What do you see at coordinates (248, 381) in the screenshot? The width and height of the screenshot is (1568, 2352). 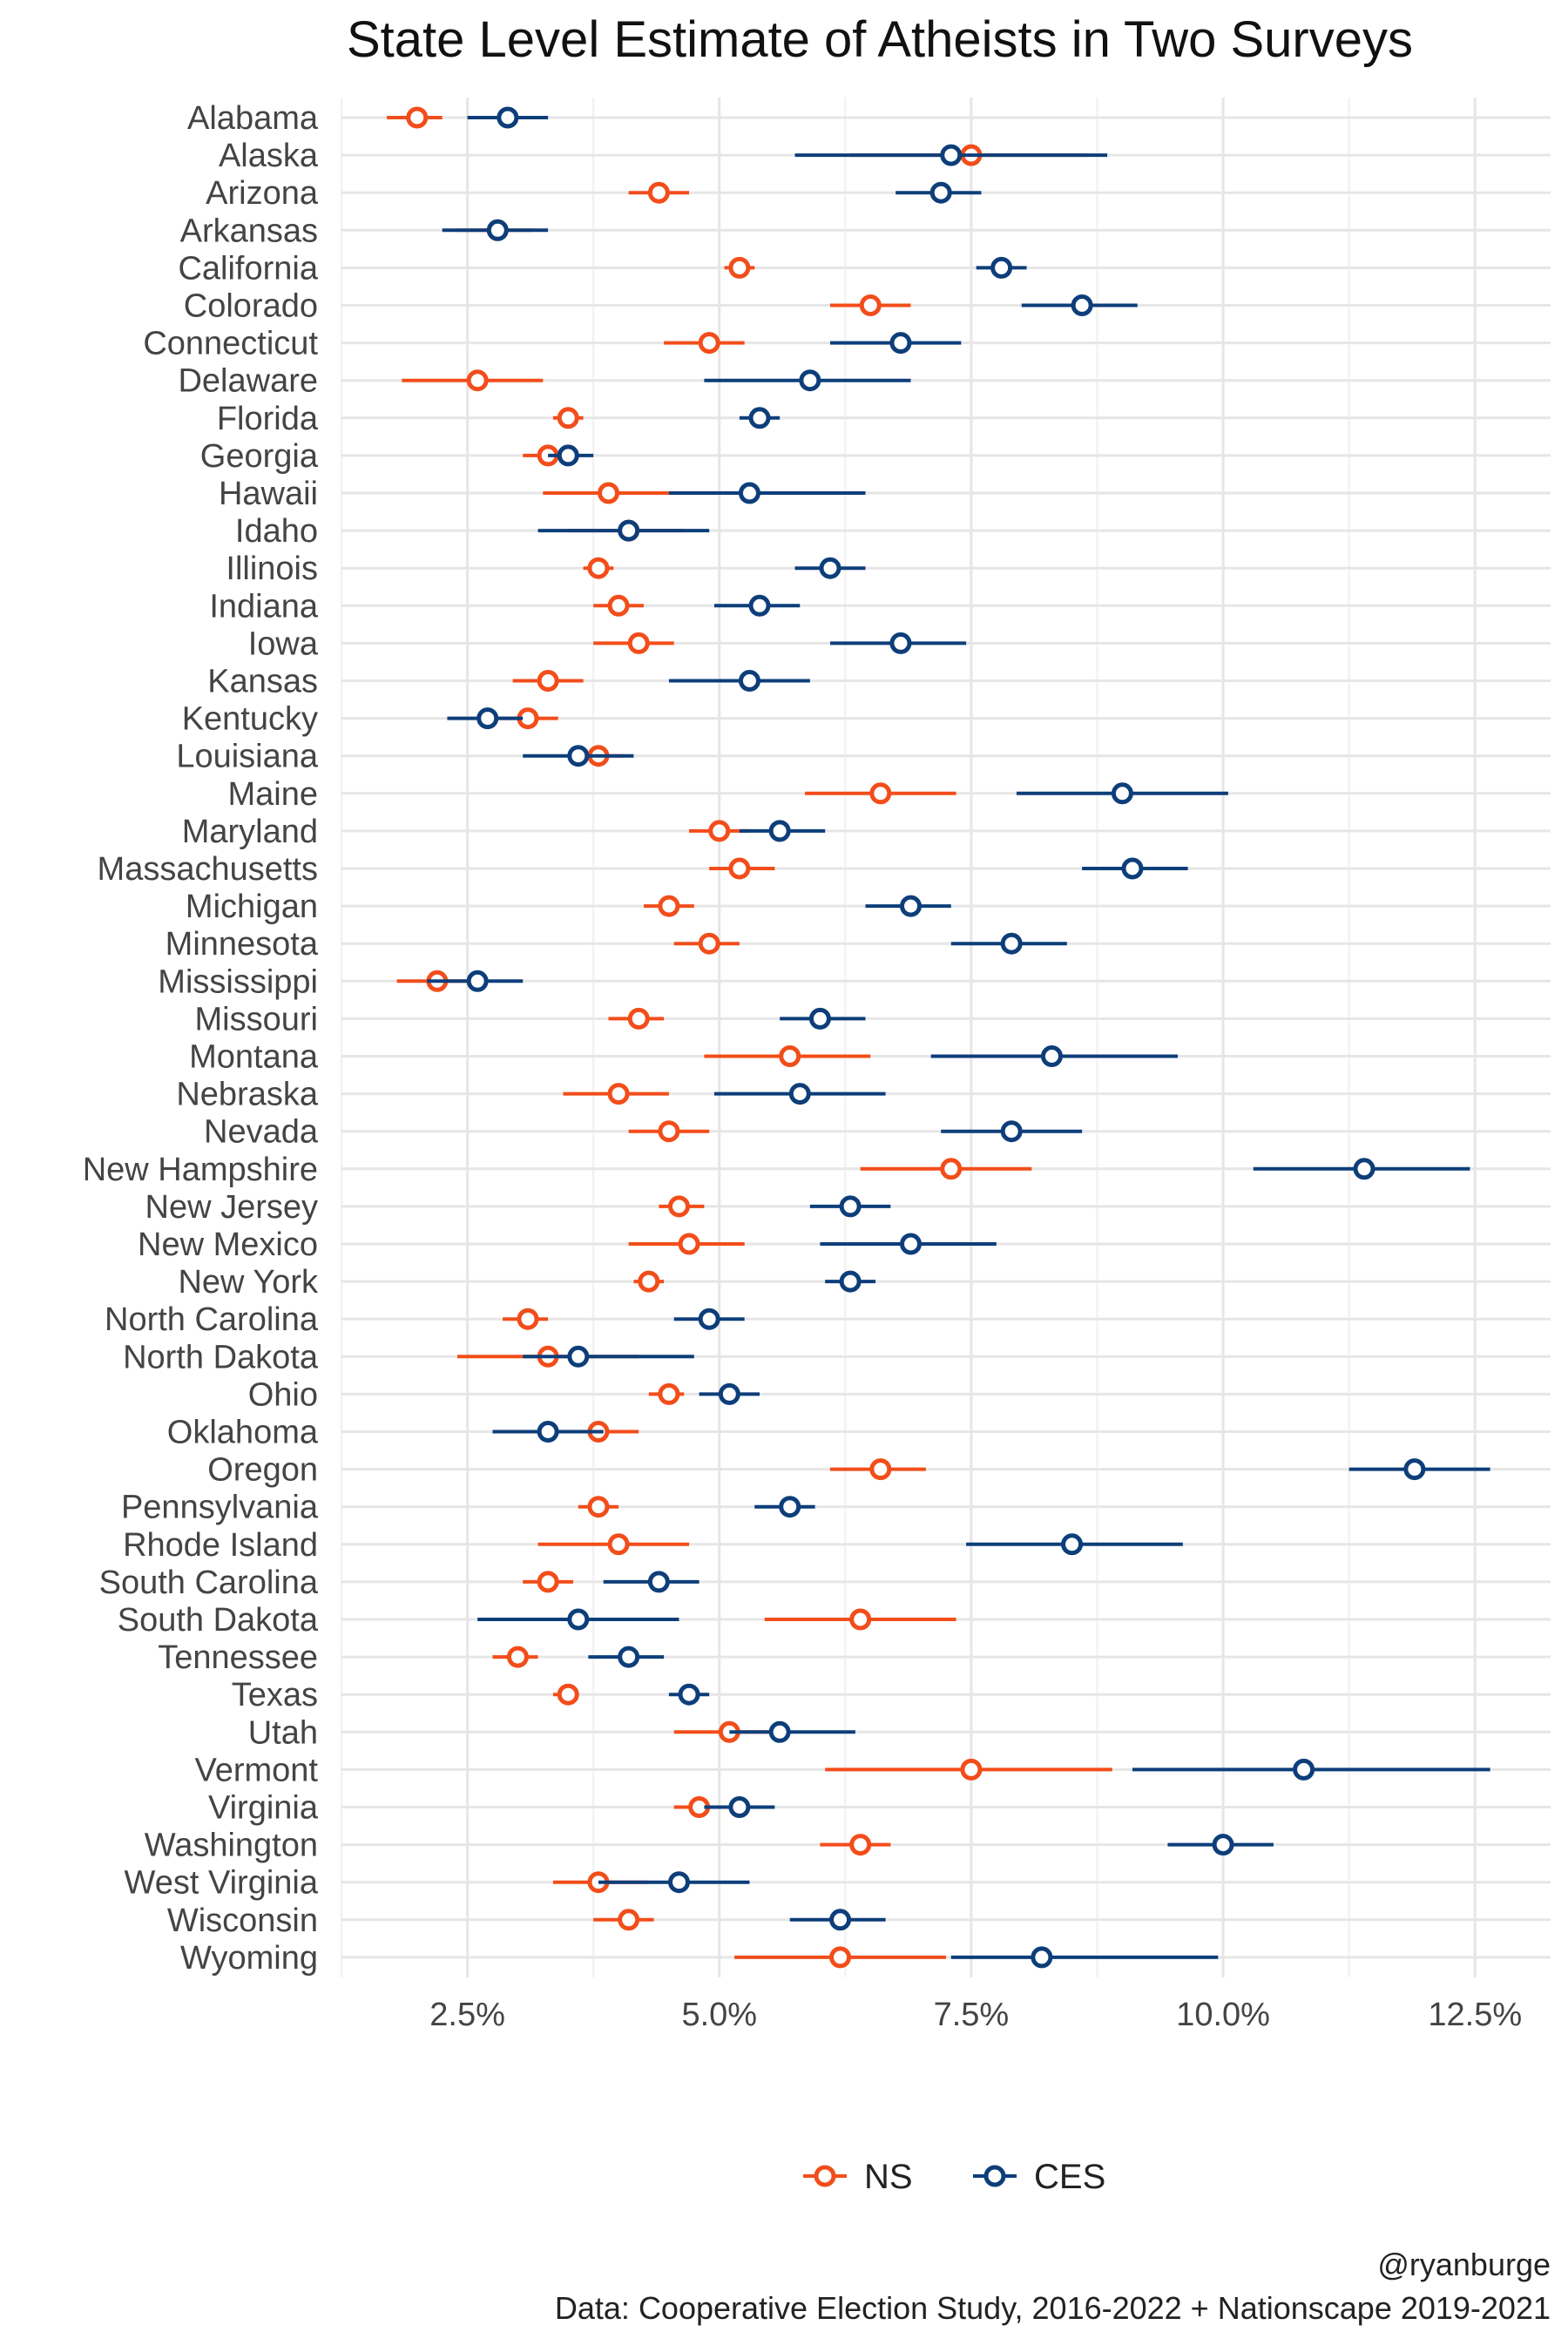 I see `category-label: Delaware` at bounding box center [248, 381].